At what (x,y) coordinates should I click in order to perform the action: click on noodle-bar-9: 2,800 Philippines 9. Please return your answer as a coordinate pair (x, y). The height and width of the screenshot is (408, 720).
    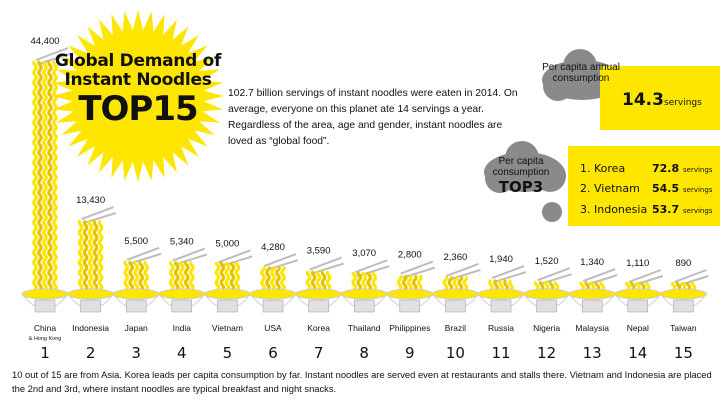
    Looking at the image, I should click on (410, 306).